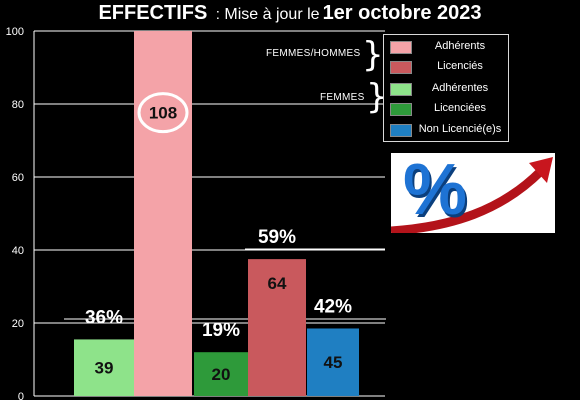  What do you see at coordinates (21, 395) in the screenshot?
I see `y-tick-label: 0` at bounding box center [21, 395].